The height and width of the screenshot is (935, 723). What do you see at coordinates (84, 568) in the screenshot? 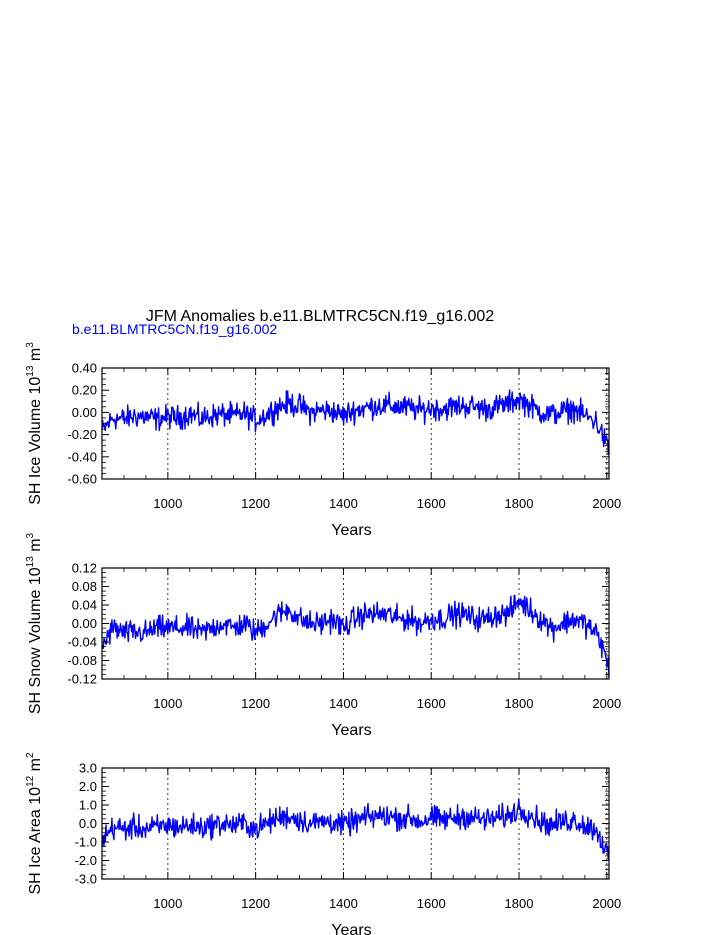
I see `y-tick-label: 0.12` at bounding box center [84, 568].